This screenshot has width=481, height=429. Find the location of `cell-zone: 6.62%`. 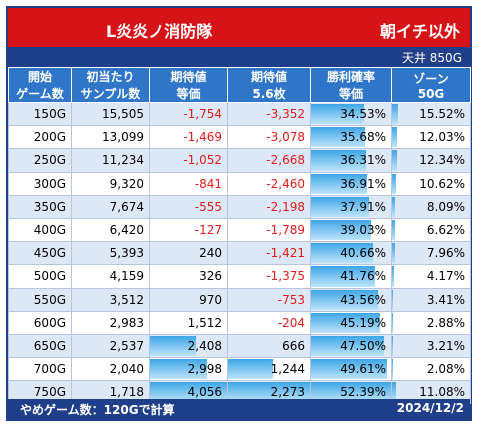

cell-zone: 6.62% is located at coordinates (431, 230).